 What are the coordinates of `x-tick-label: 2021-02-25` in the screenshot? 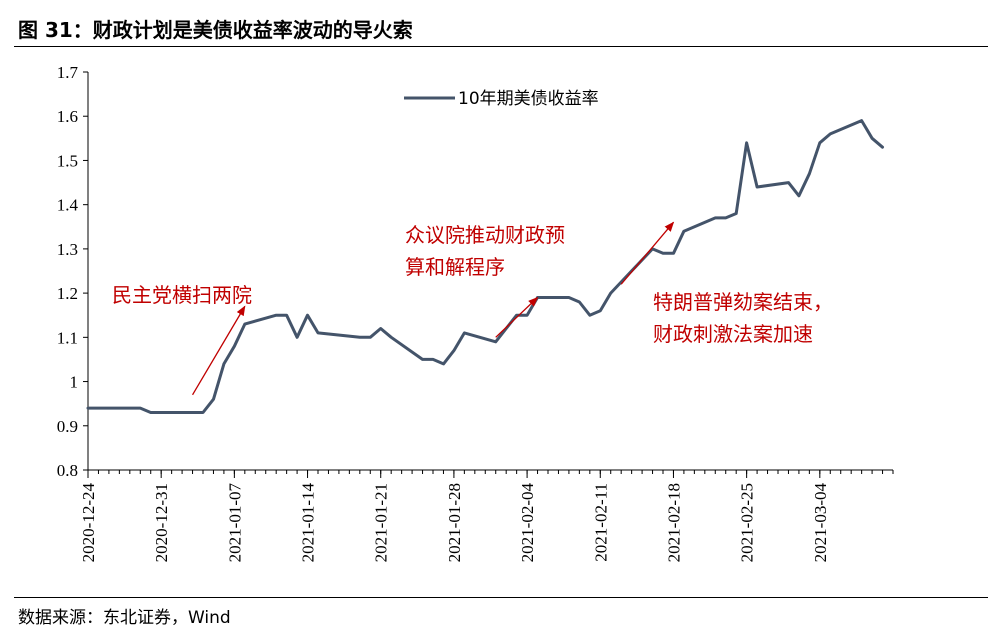 It's located at (747, 522).